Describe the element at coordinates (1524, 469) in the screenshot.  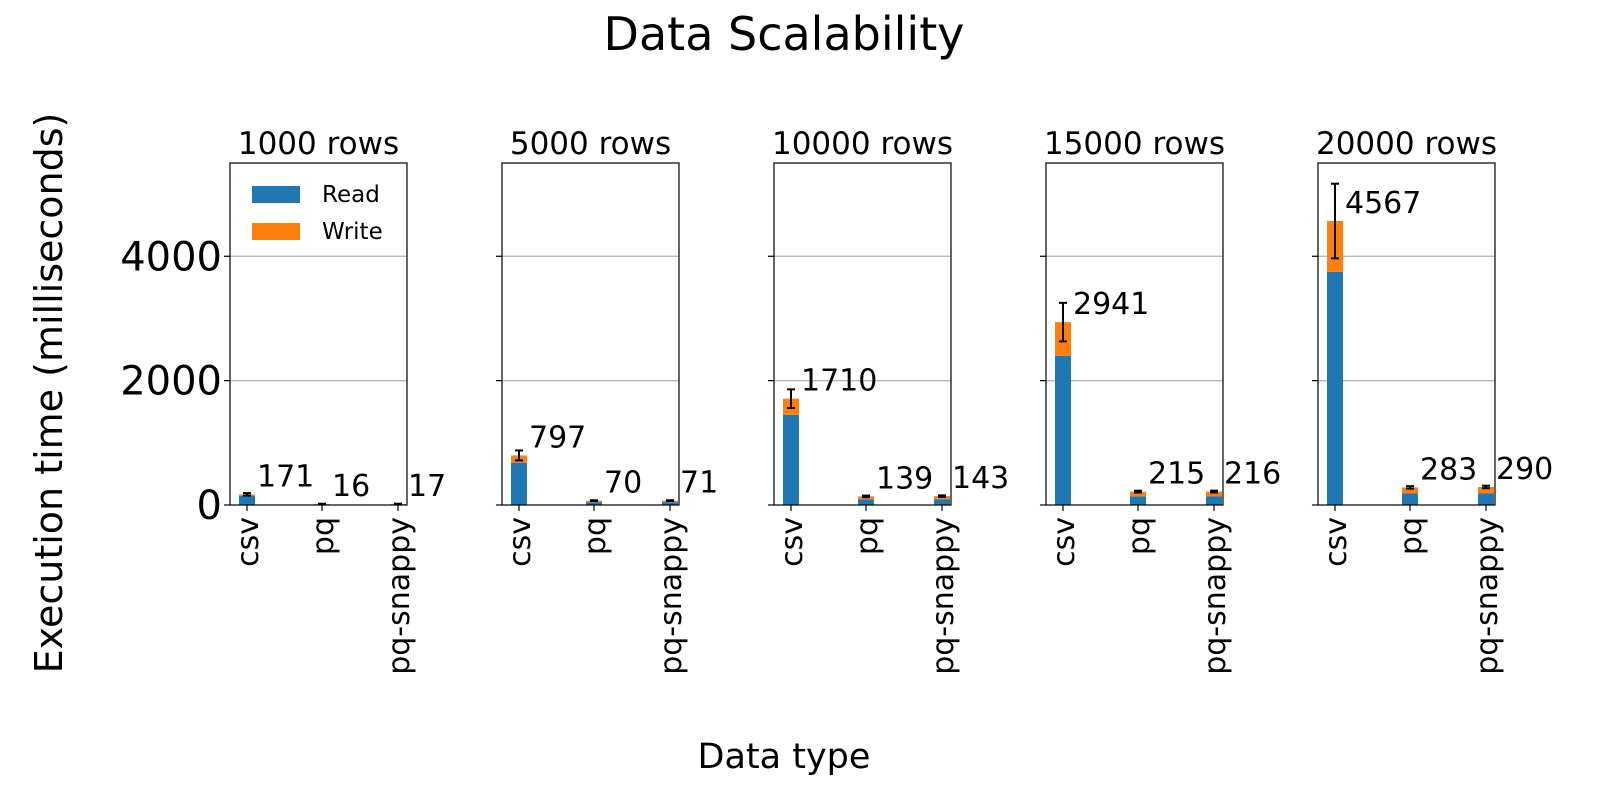
I see `data-label: 290` at that location.